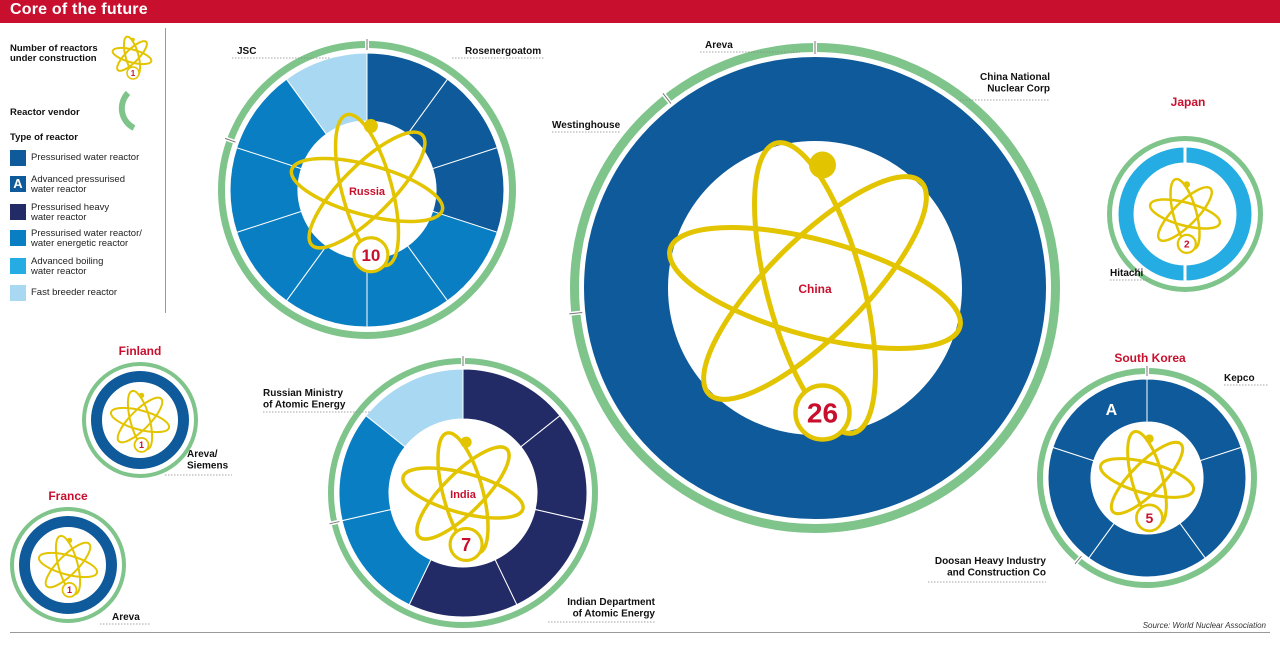  What do you see at coordinates (54, 53) in the screenshot?
I see `legend-reactors-label: Number of reactors under construction` at bounding box center [54, 53].